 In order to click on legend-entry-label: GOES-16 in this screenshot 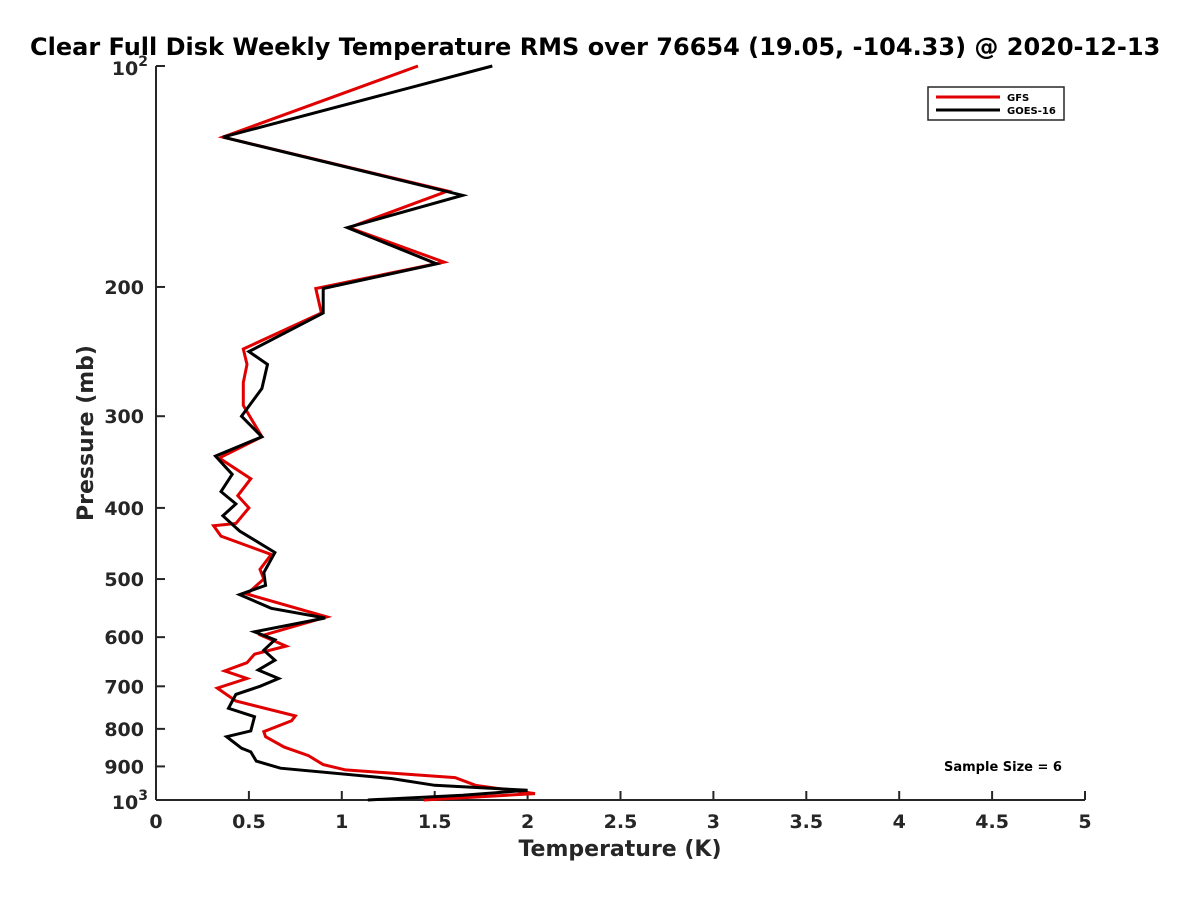, I will do `click(1031, 111)`.